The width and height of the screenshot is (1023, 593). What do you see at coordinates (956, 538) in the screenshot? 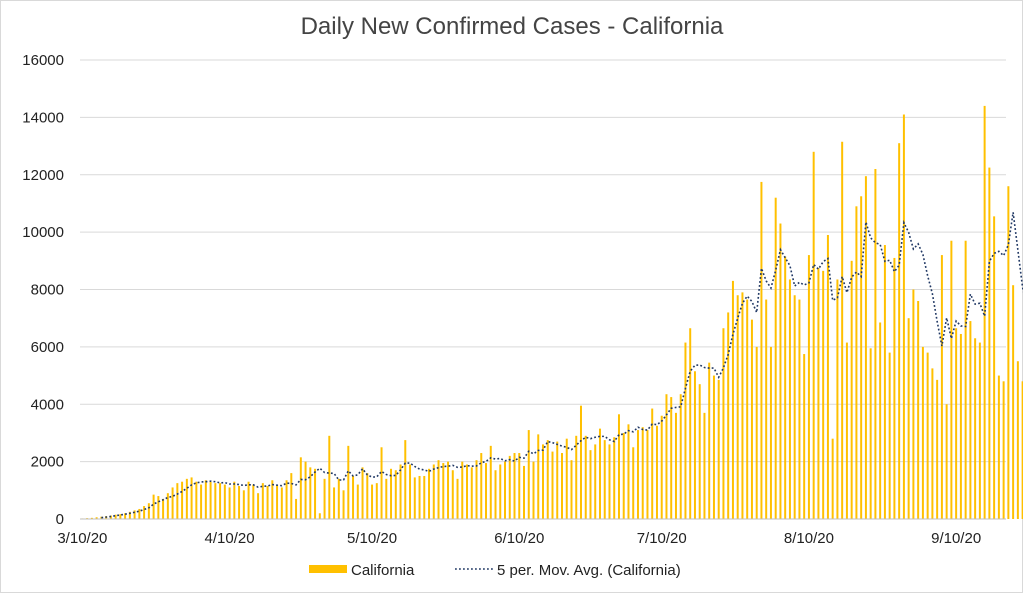
I see `x-tick-label: 9/10/20` at bounding box center [956, 538].